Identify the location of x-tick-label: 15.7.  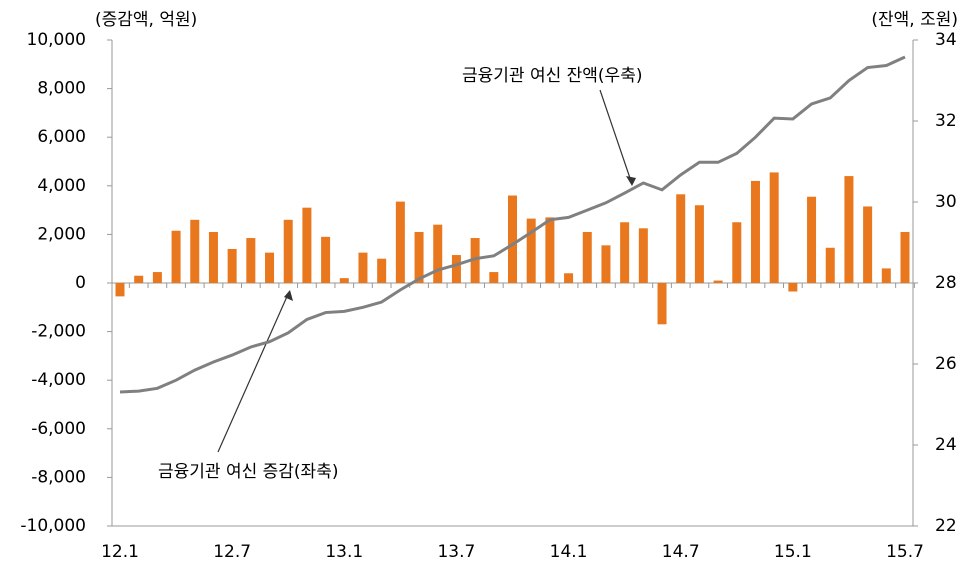
(905, 552).